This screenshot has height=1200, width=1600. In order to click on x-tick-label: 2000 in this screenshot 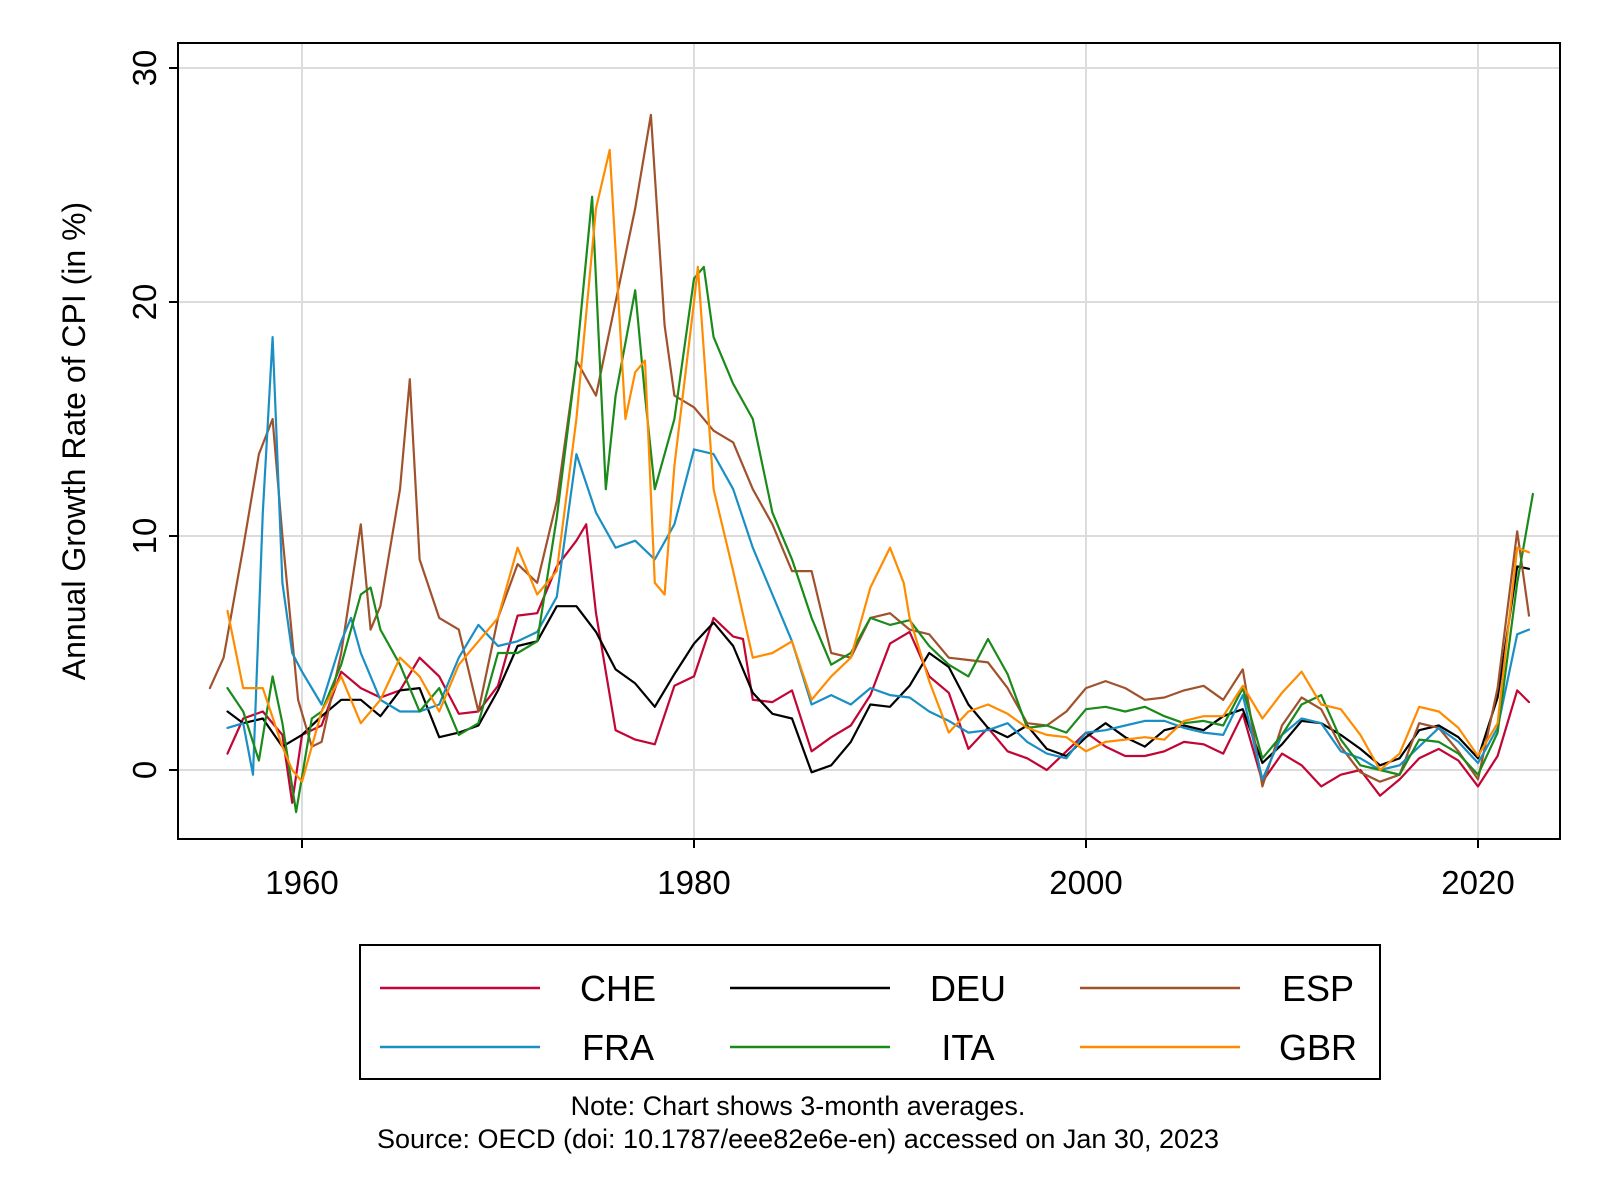, I will do `click(1085, 882)`.